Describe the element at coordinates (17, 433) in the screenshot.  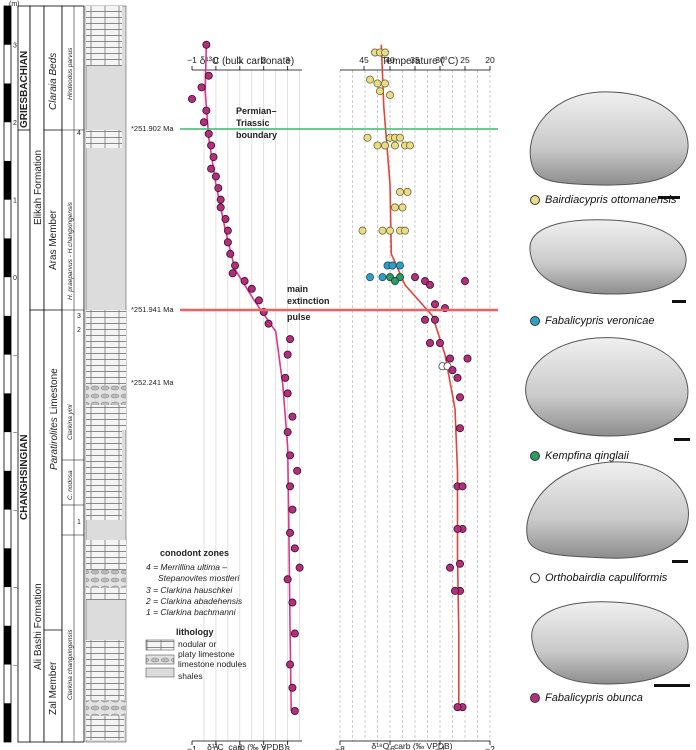
I see `depth-tick-label: −2` at that location.